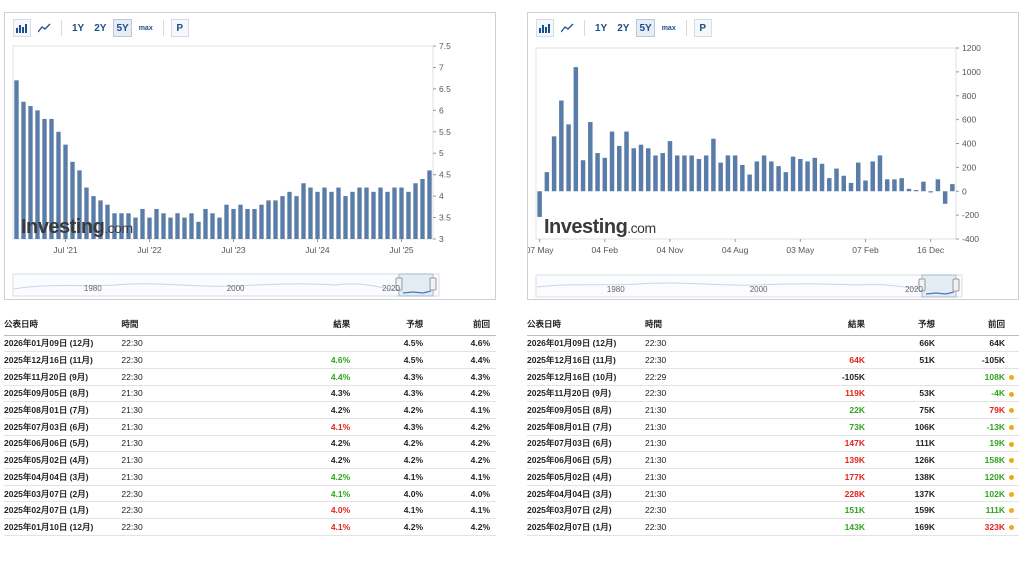  I want to click on header-previous: 前回, so click(459, 324).